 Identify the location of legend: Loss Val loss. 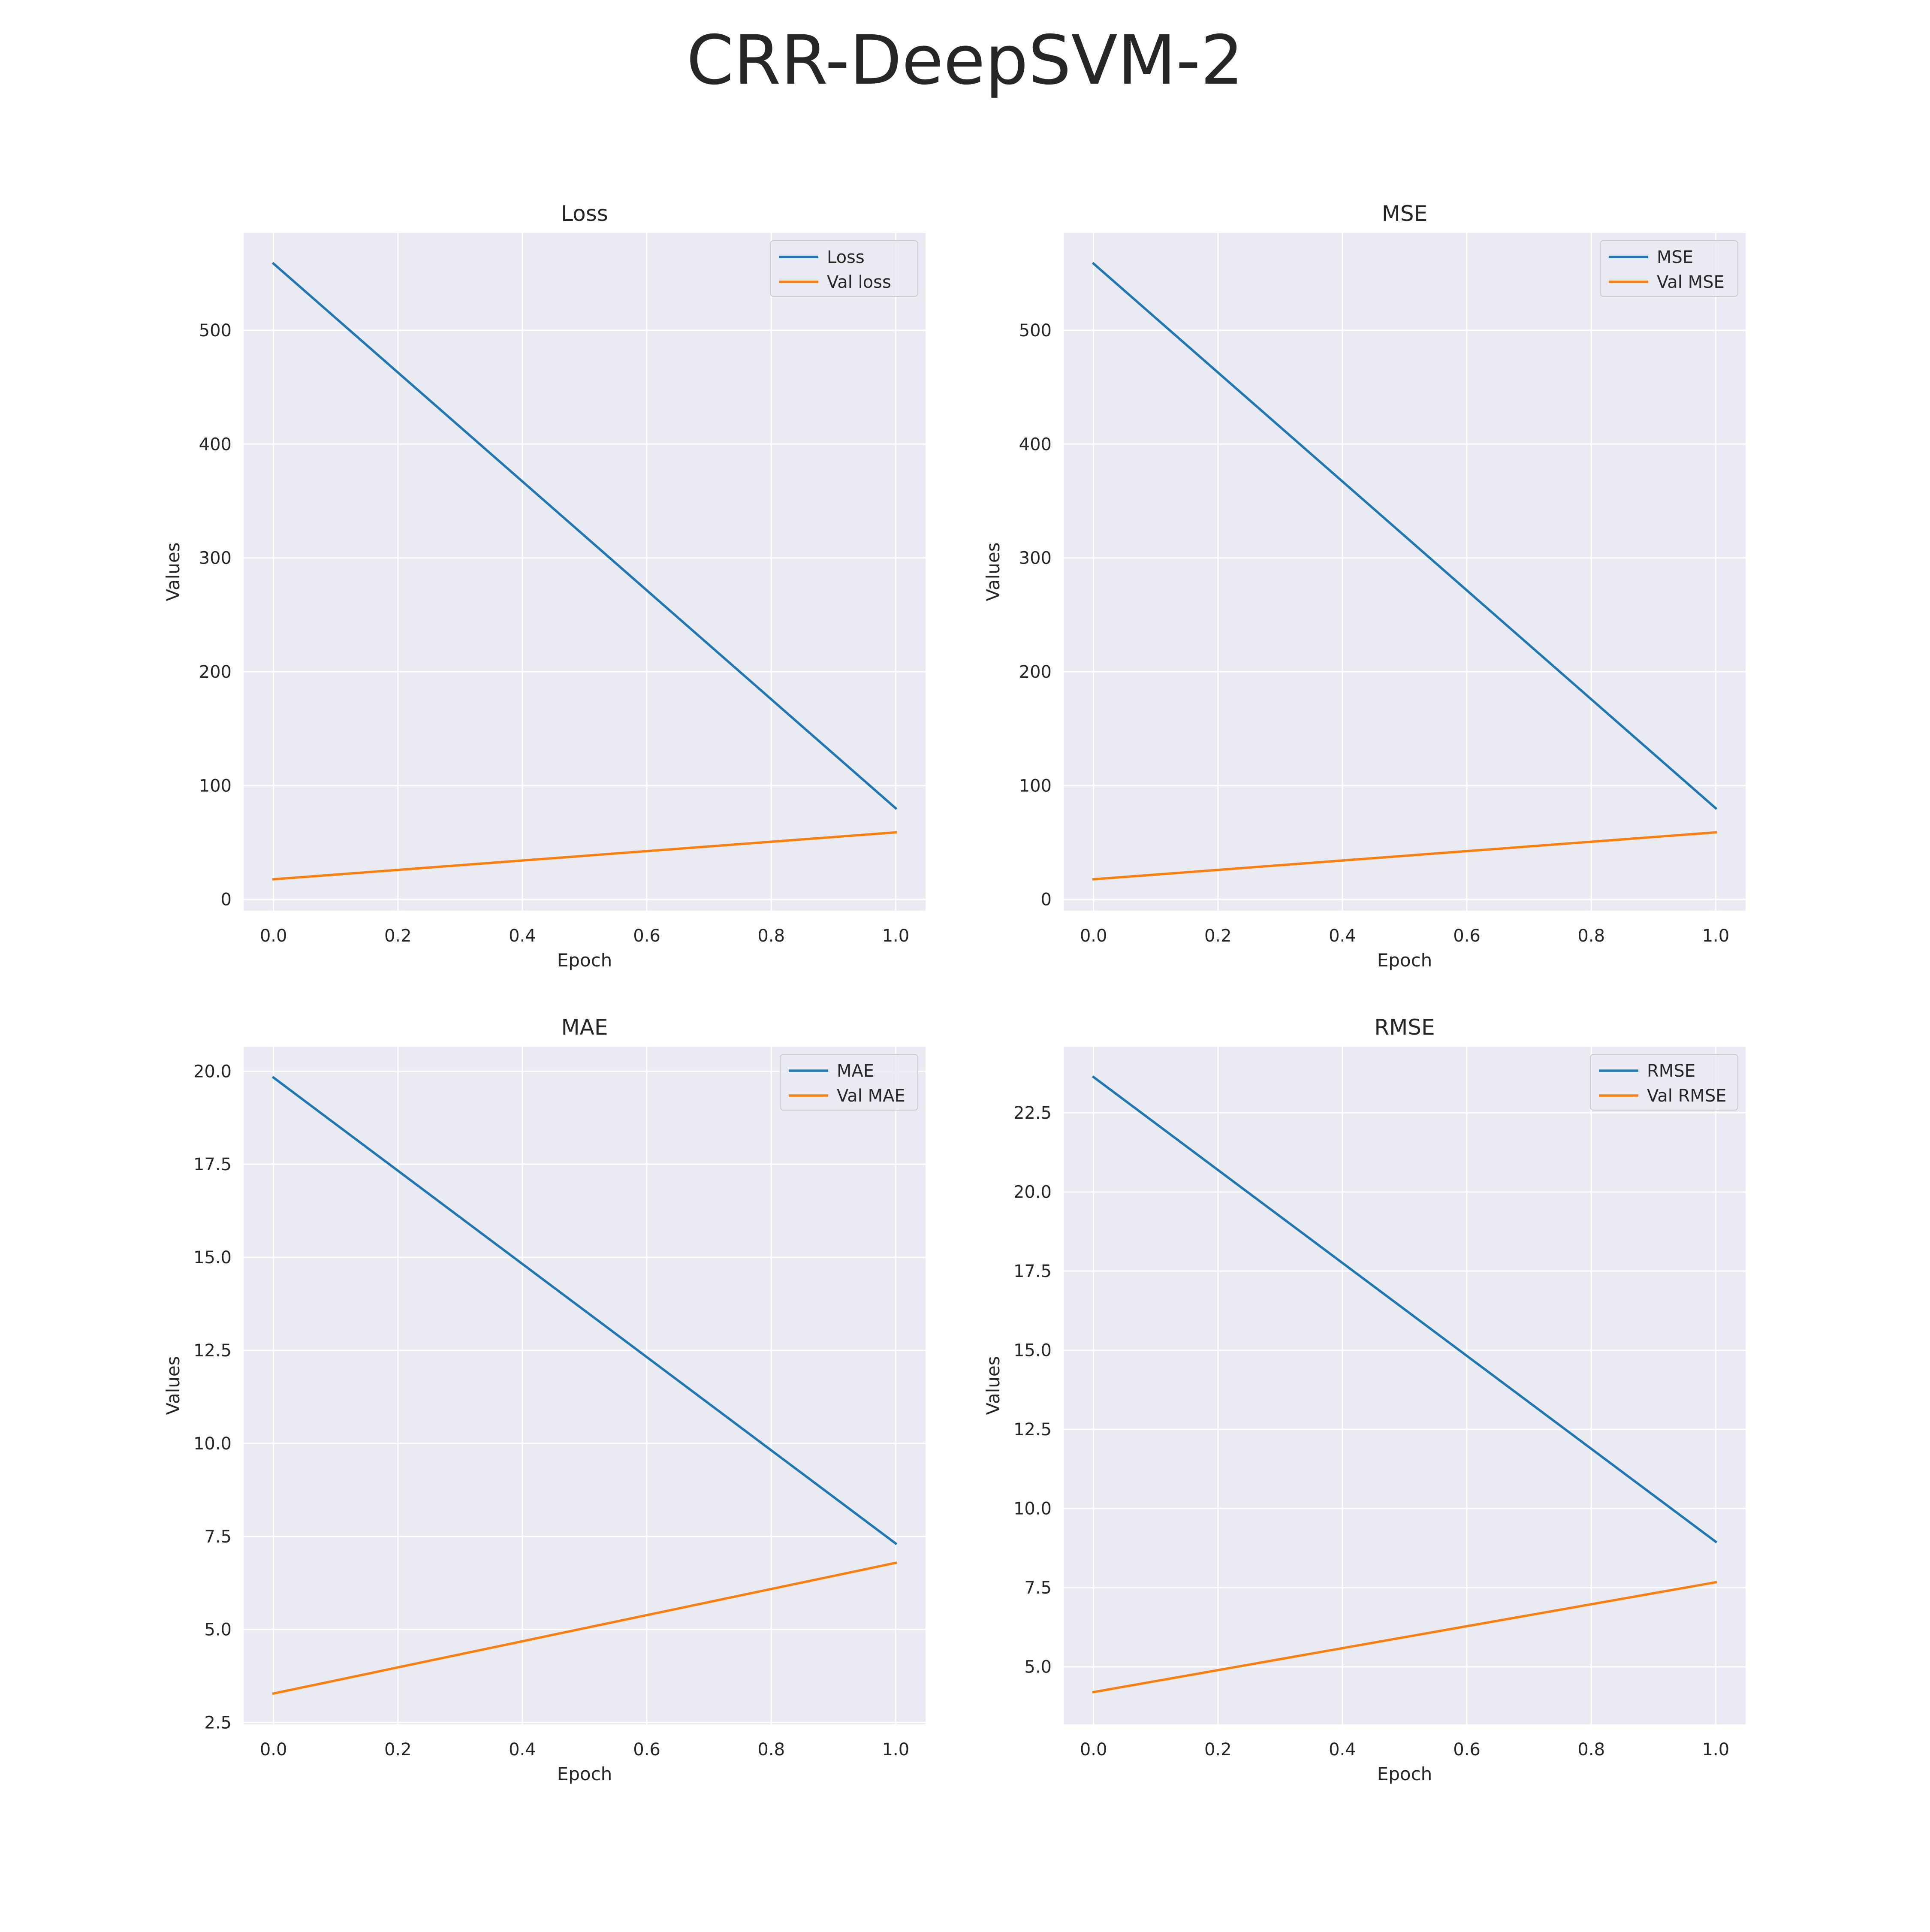
(844, 268).